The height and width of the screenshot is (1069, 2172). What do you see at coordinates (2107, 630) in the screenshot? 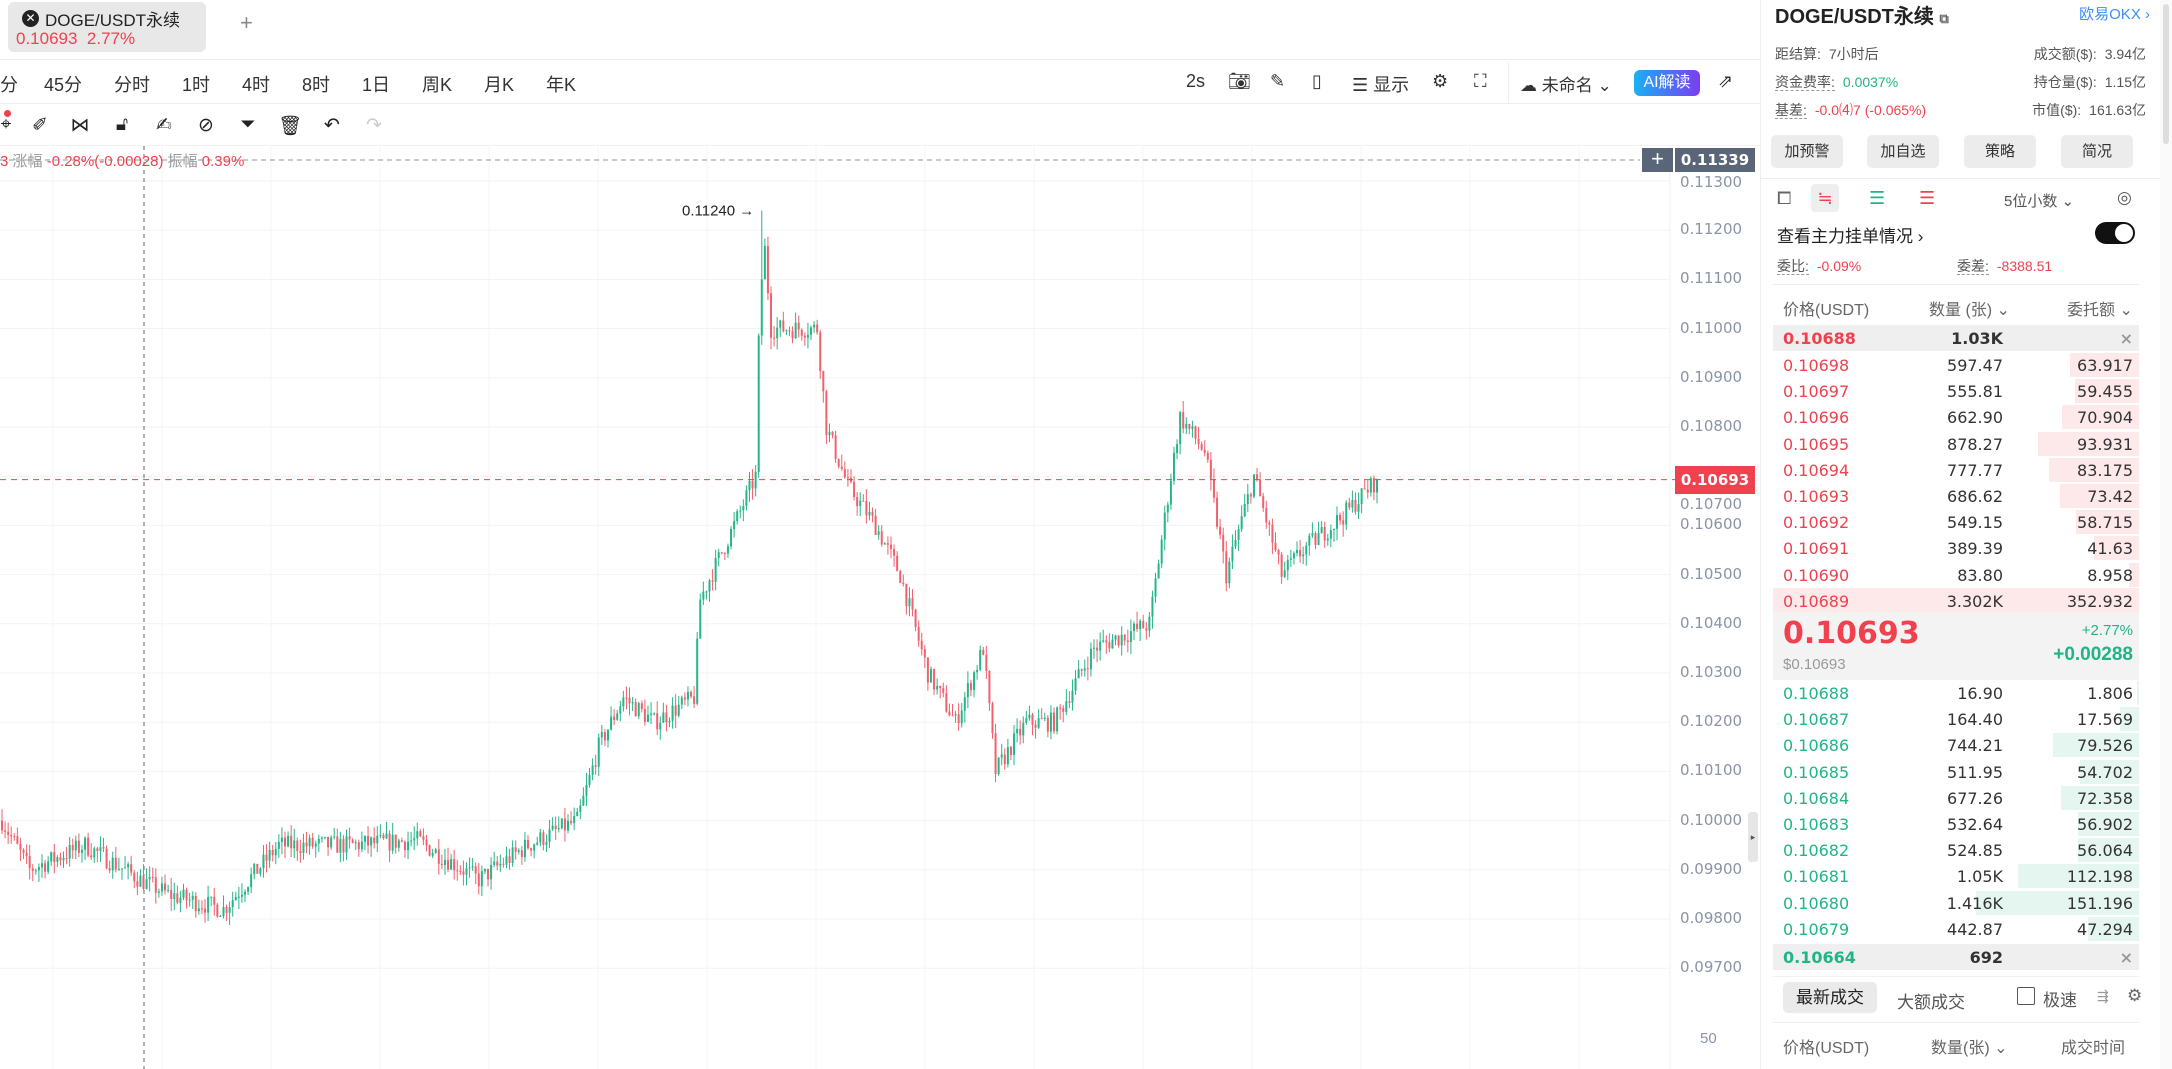
I see `mid-change-pct: +2.77%` at bounding box center [2107, 630].